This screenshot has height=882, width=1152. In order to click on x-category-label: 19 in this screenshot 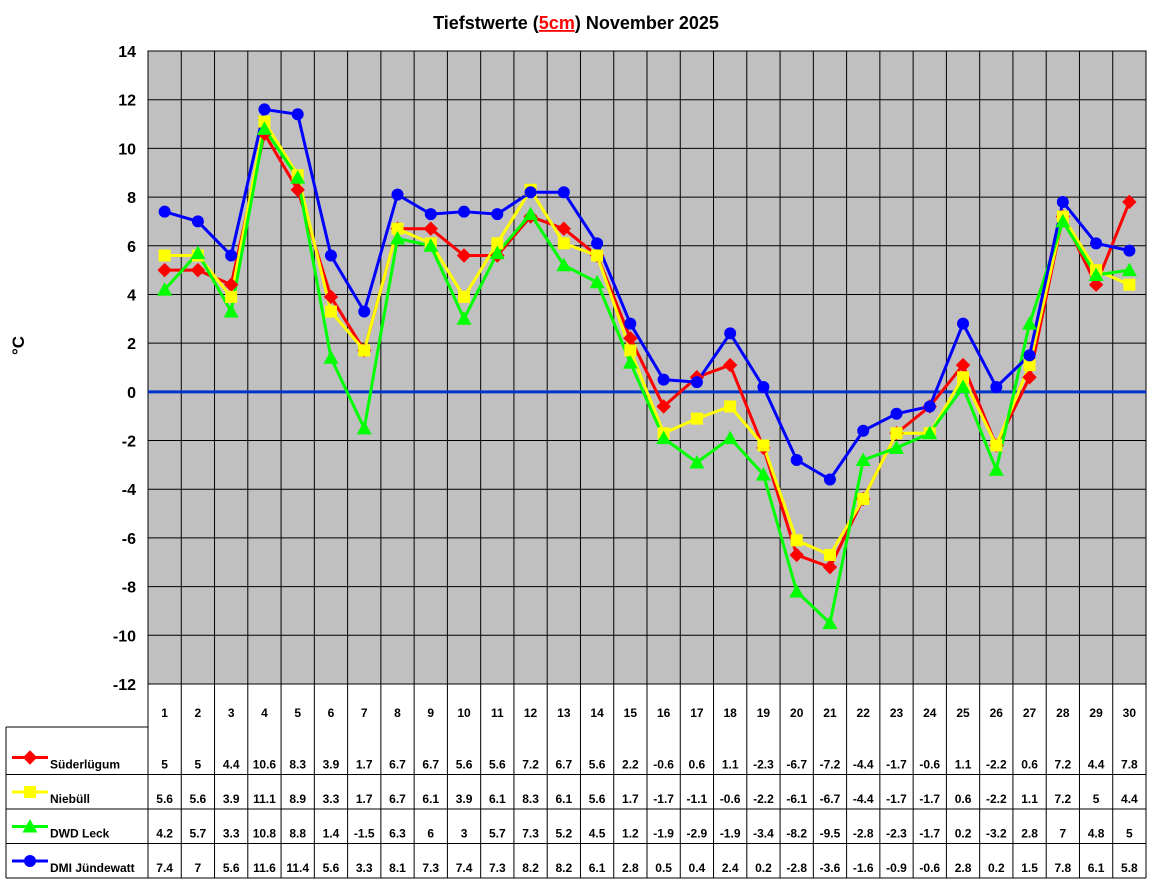, I will do `click(764, 713)`.